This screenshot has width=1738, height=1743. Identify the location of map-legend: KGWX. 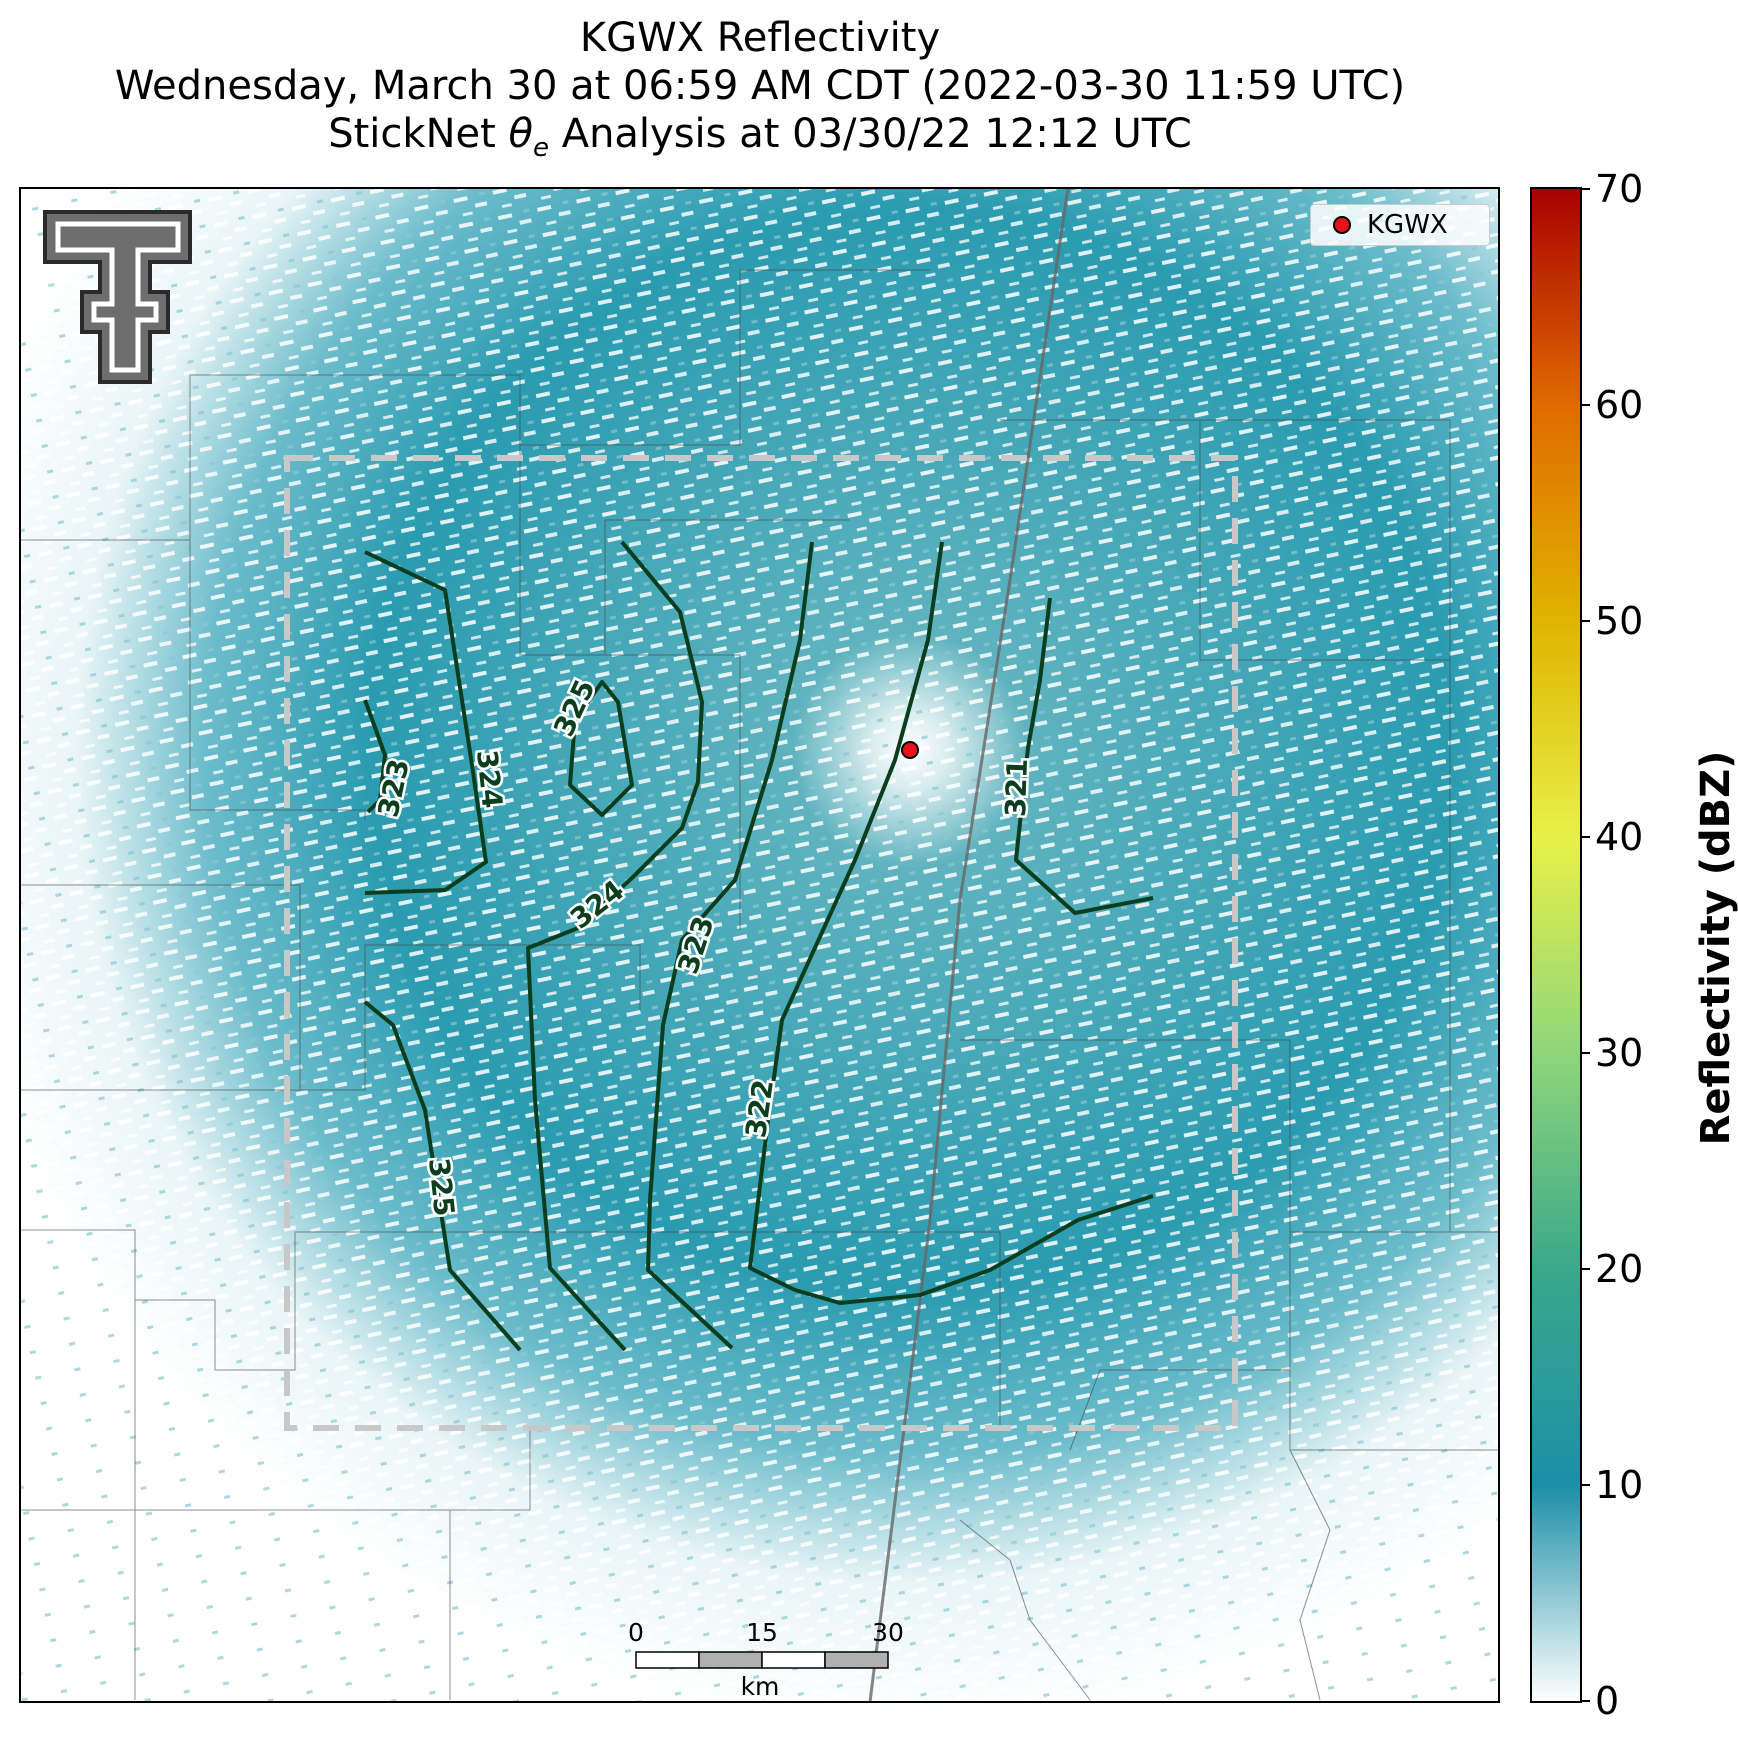
(1400, 225).